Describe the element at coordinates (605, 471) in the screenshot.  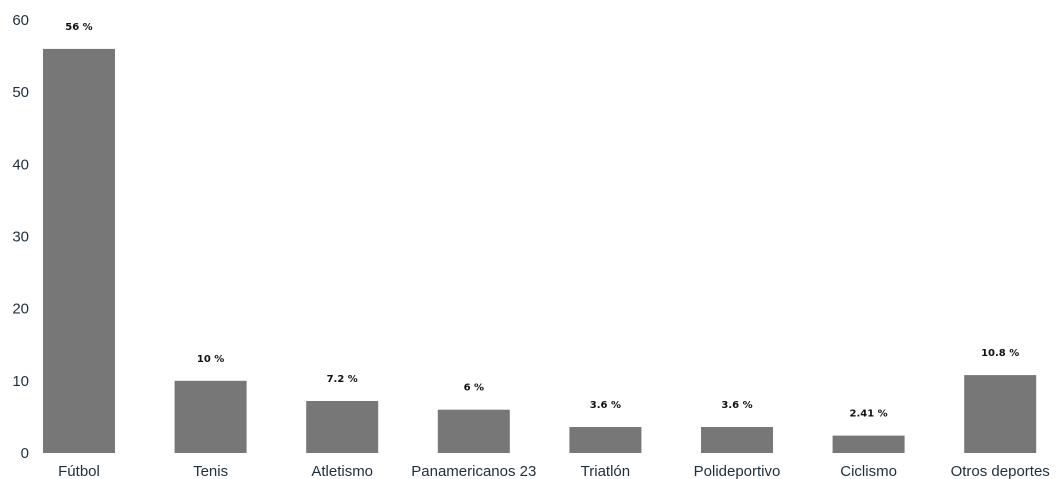
I see `x-tick-label: Triatlón` at that location.